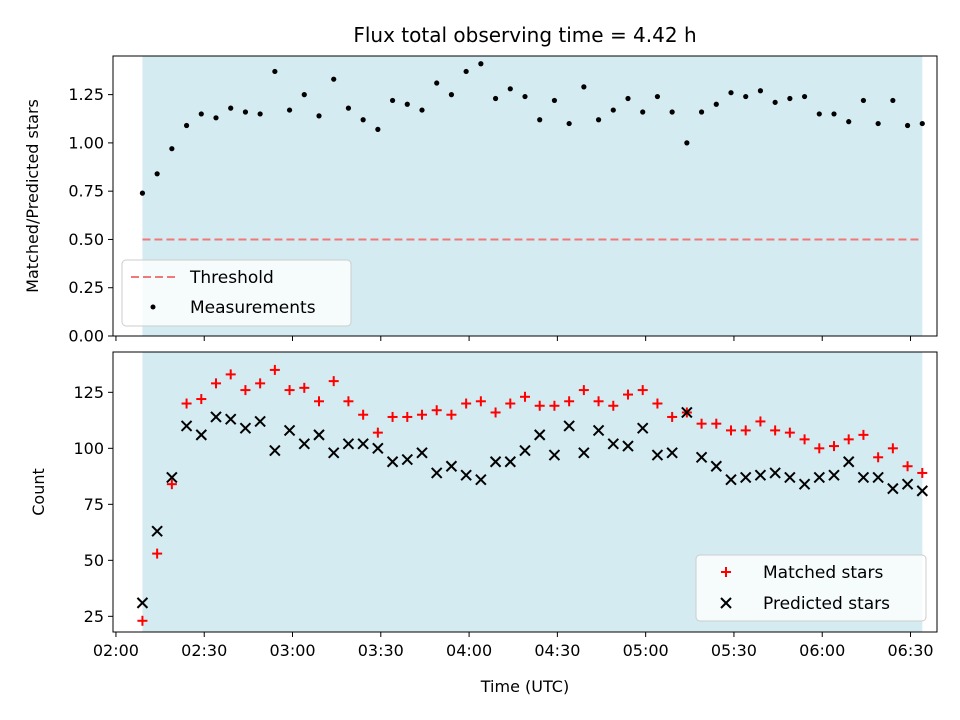 This screenshot has width=960, height=720. What do you see at coordinates (38, 492) in the screenshot?
I see `bottom-y-axis-label: Count` at bounding box center [38, 492].